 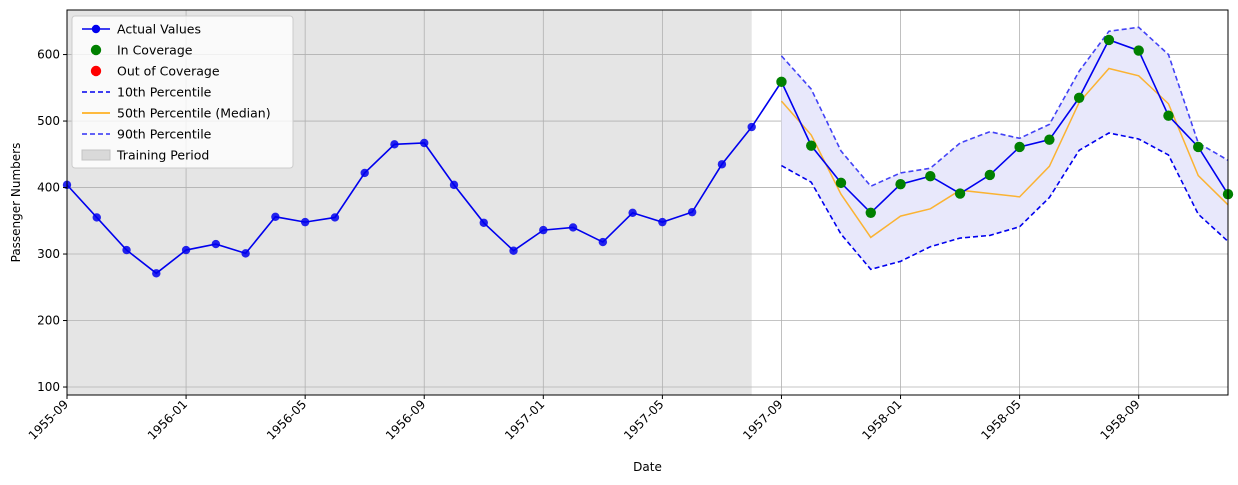 What do you see at coordinates (48, 387) in the screenshot?
I see `y-tick-label: 100` at bounding box center [48, 387].